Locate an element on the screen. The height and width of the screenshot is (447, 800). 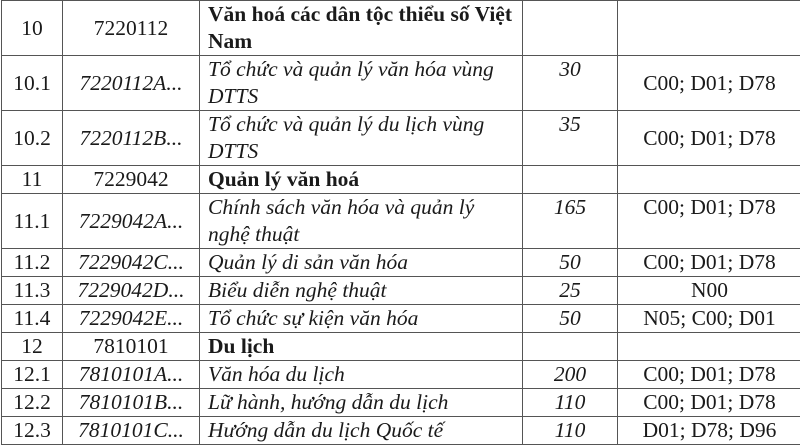
row-number: 11.2 is located at coordinates (32, 262).